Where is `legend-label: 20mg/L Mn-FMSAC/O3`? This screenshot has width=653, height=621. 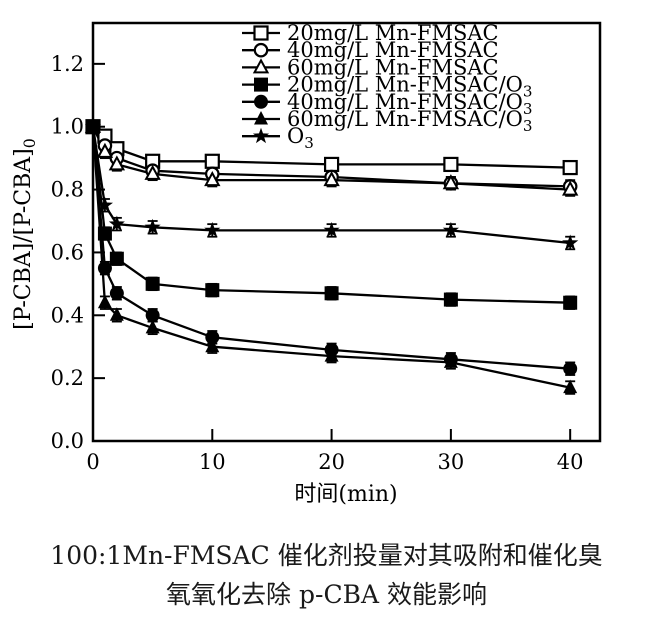
legend-label: 20mg/L Mn-FMSAC/O3 is located at coordinates (410, 87).